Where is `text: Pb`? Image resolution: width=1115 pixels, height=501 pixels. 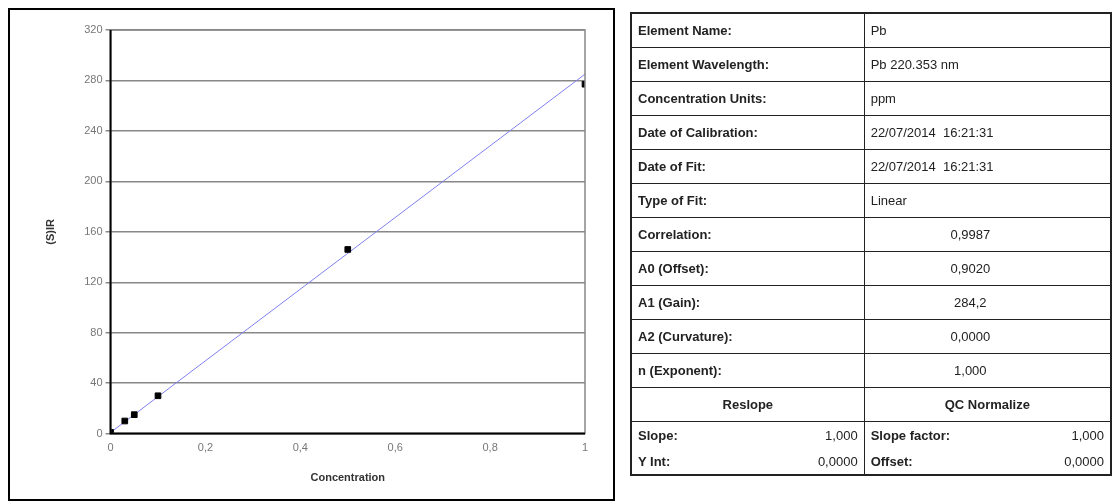 text: Pb is located at coordinates (987, 30).